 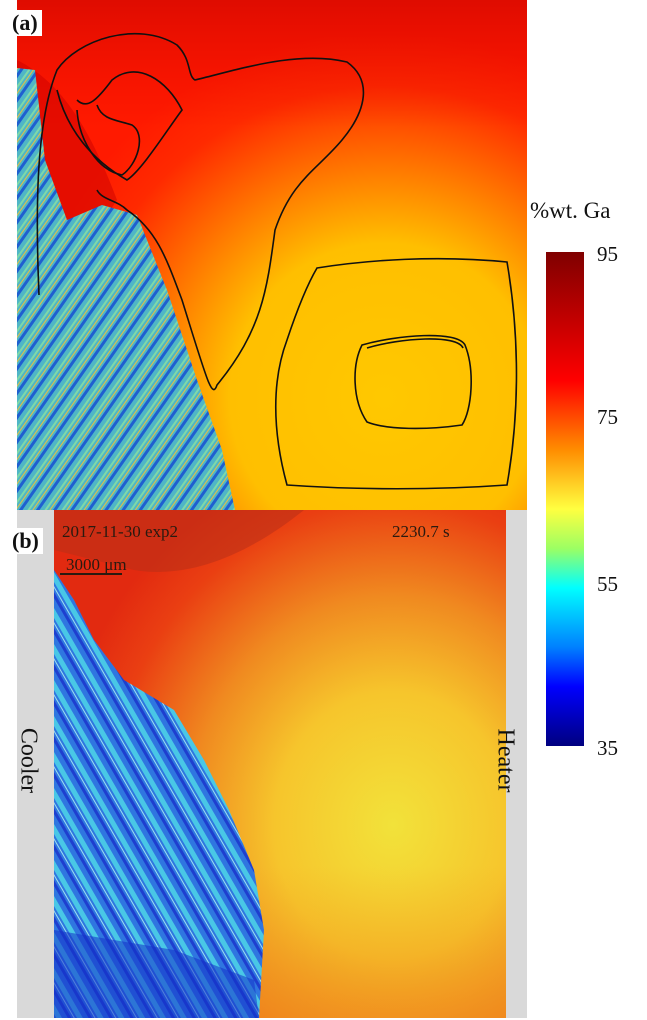 What do you see at coordinates (565, 499) in the screenshot?
I see `colorbar` at bounding box center [565, 499].